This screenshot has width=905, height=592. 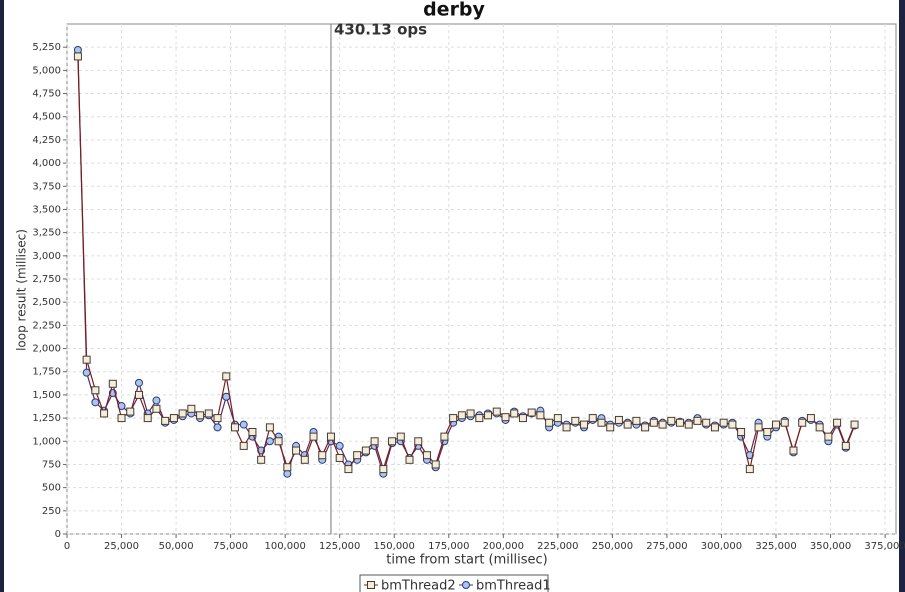 I want to click on x-tick-label: 175,000, so click(x=448, y=546).